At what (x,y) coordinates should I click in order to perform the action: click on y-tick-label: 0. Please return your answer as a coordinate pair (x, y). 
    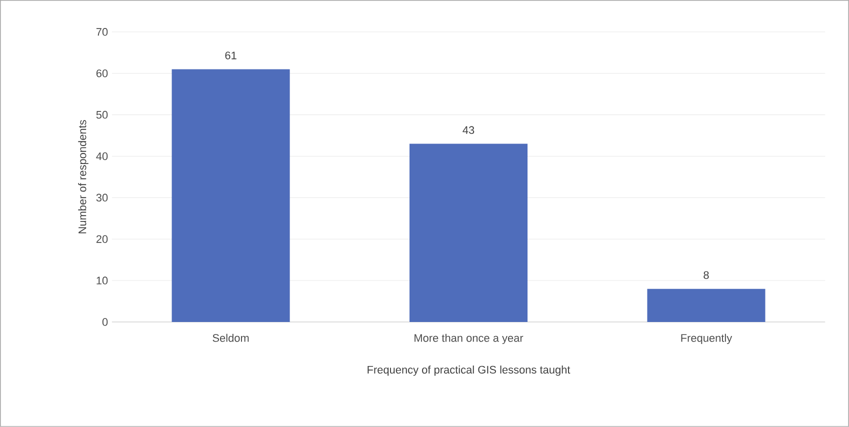
    Looking at the image, I should click on (105, 322).